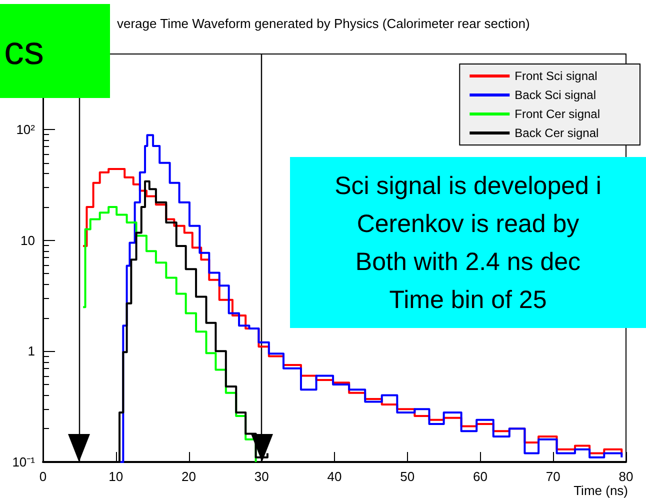 The height and width of the screenshot is (498, 646). Describe the element at coordinates (468, 186) in the screenshot. I see `annotation: Sci signal is developed i` at that location.